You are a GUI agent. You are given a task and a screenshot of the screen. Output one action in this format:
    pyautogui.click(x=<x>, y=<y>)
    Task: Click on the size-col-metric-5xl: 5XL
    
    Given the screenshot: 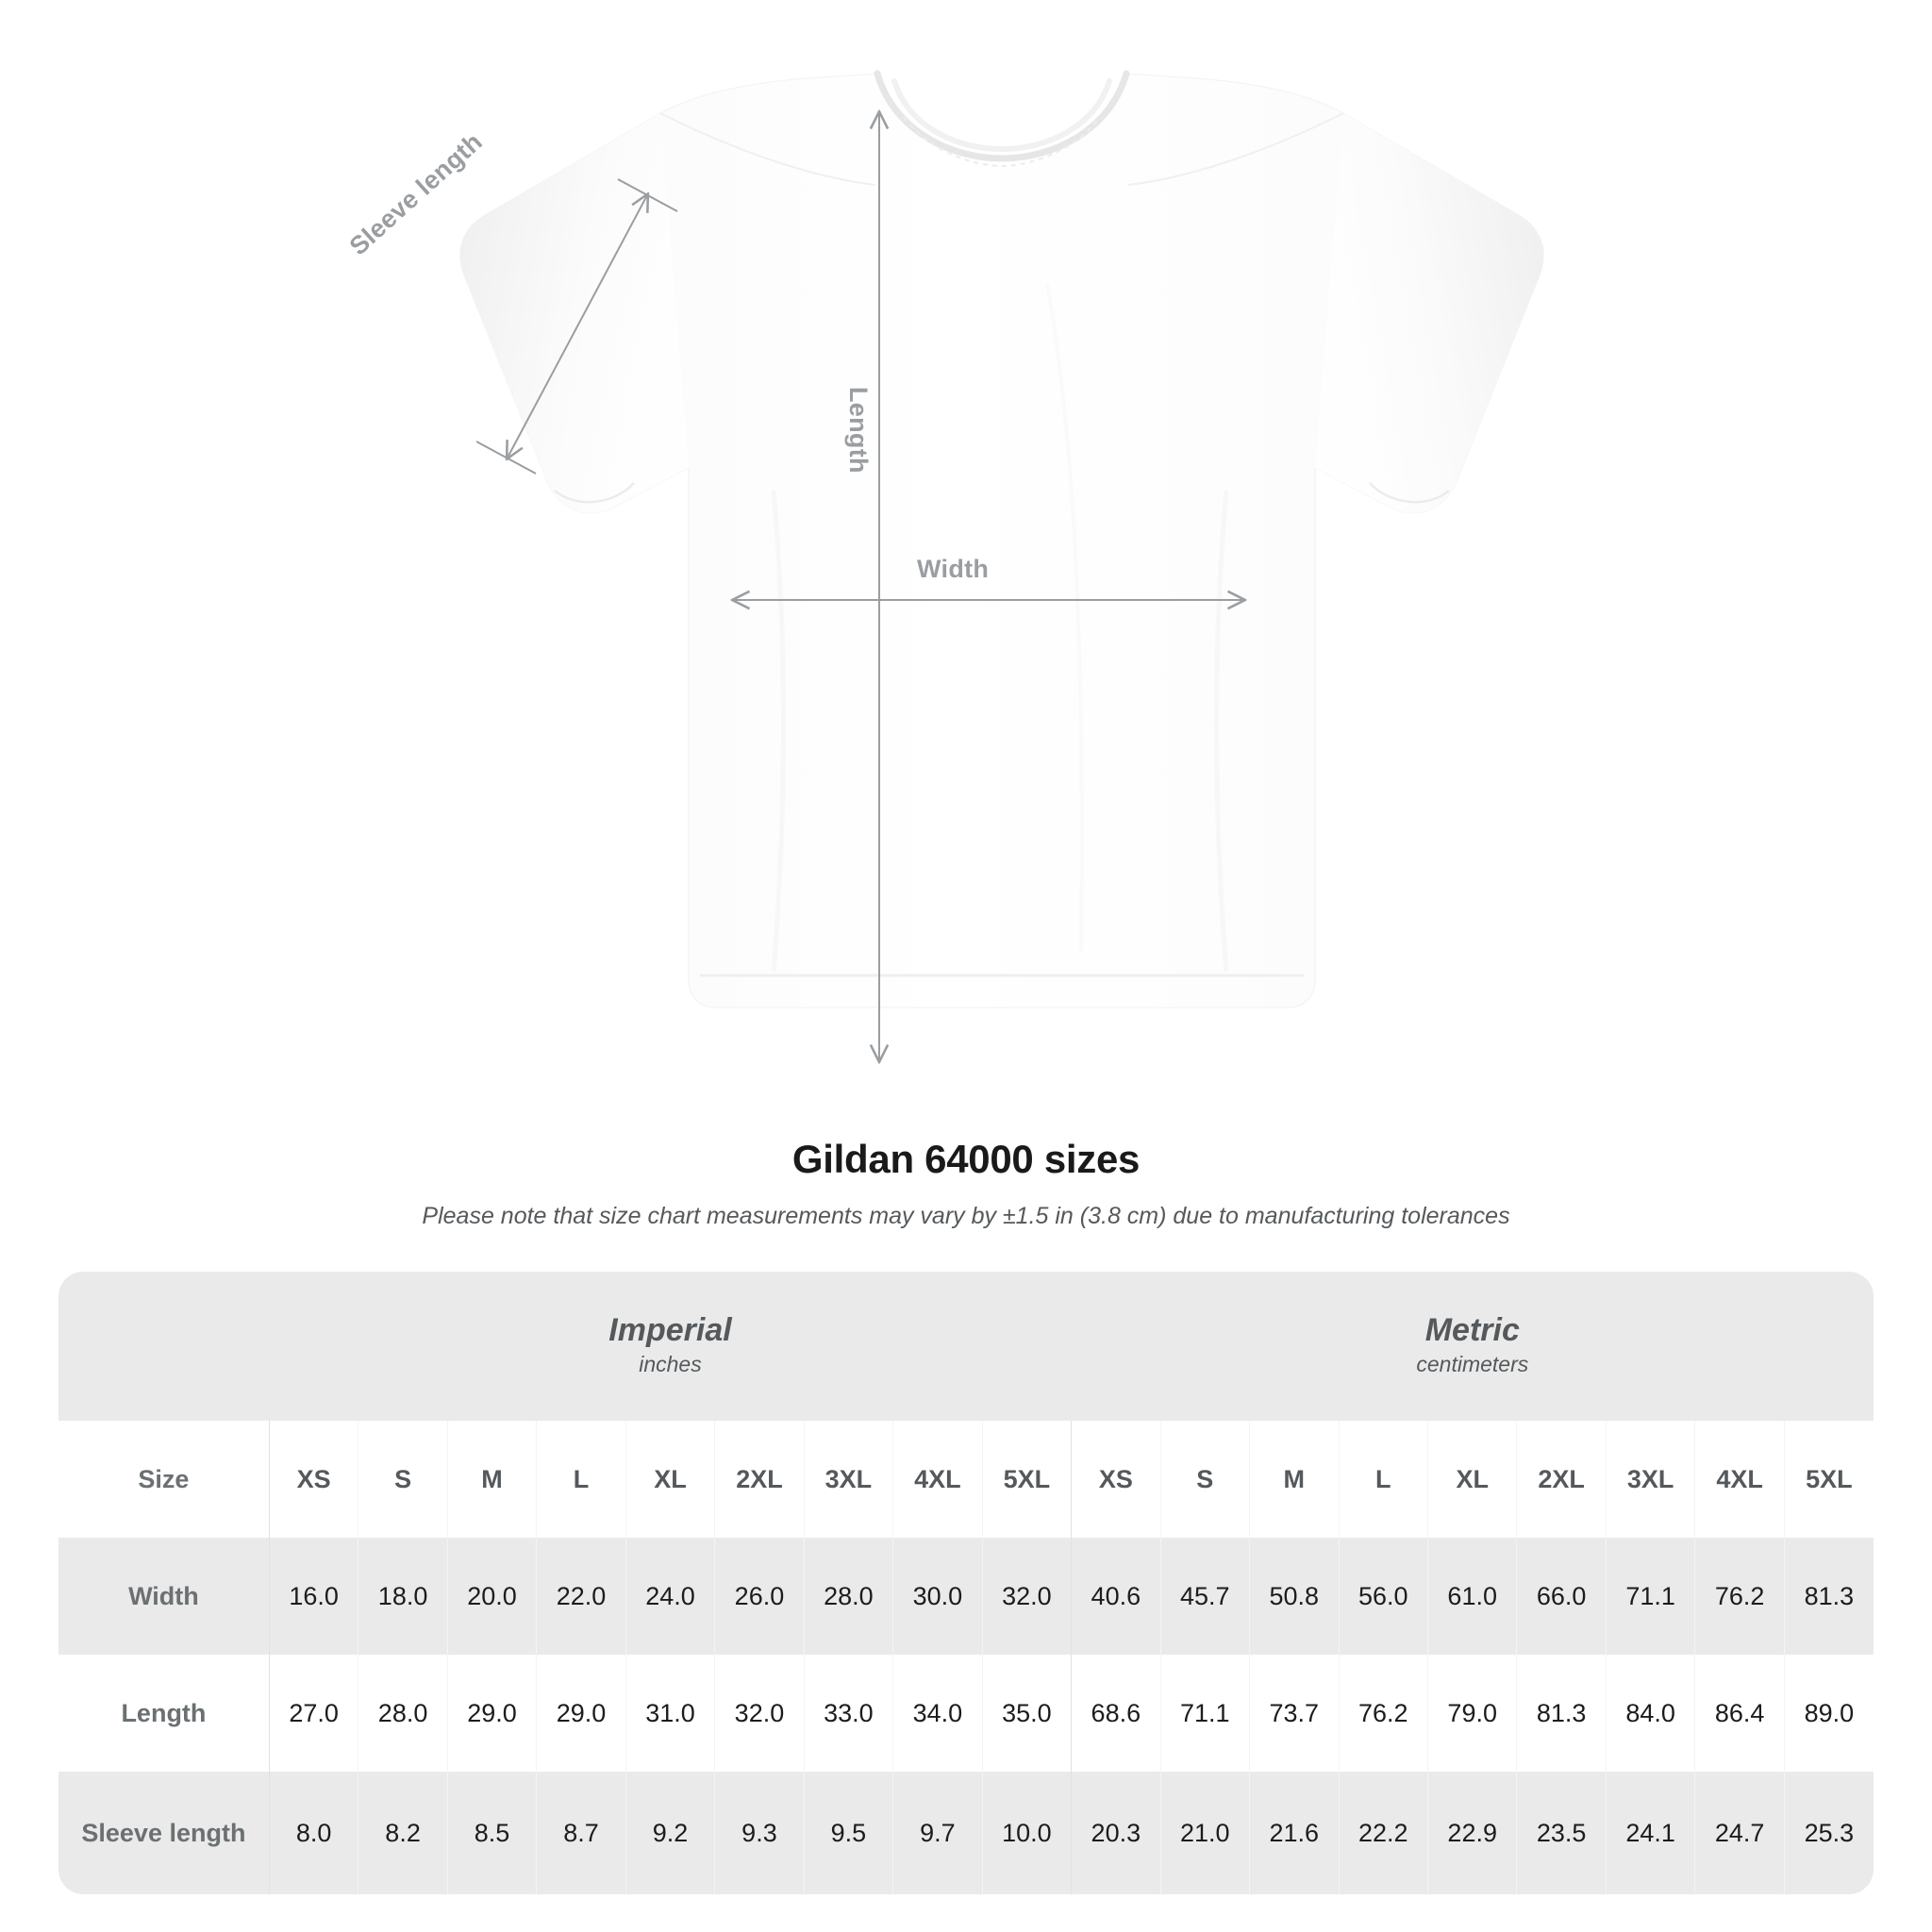 What is the action you would take?
    pyautogui.click(x=1829, y=1479)
    